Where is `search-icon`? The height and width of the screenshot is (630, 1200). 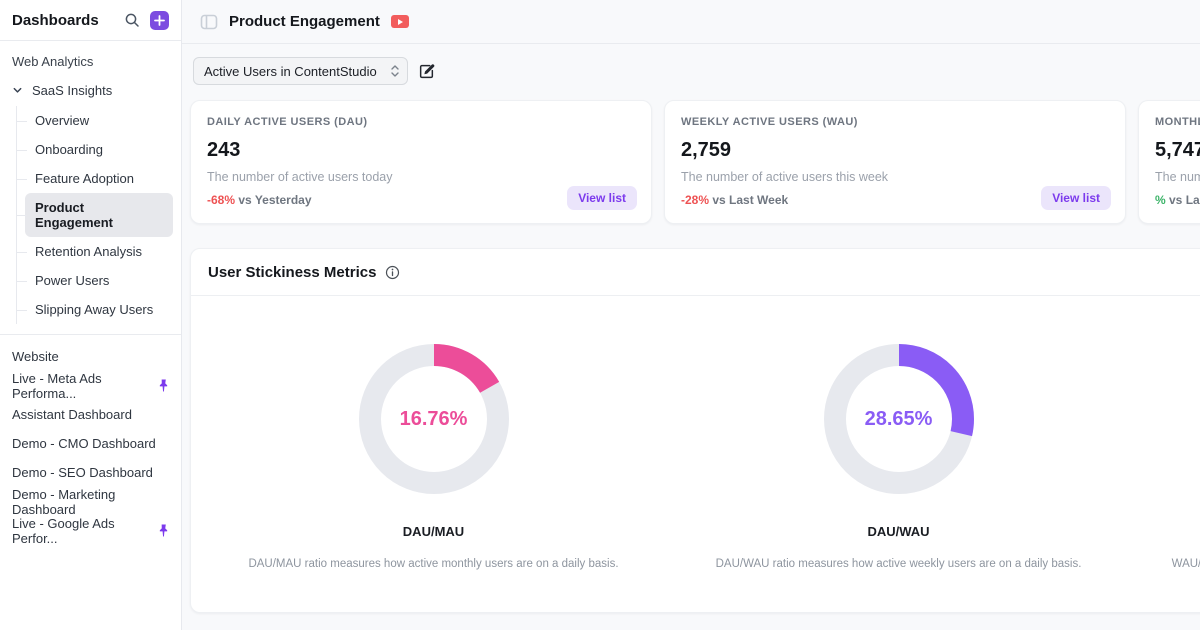
search-icon is located at coordinates (132, 20).